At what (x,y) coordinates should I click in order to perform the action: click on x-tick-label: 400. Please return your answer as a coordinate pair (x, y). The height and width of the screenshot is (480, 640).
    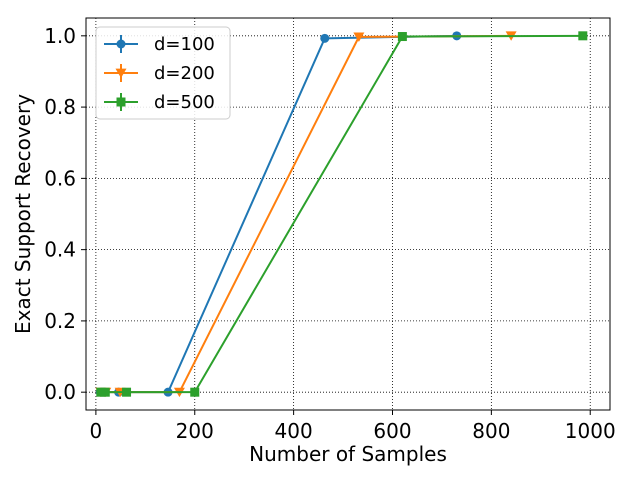
    Looking at the image, I should click on (294, 431).